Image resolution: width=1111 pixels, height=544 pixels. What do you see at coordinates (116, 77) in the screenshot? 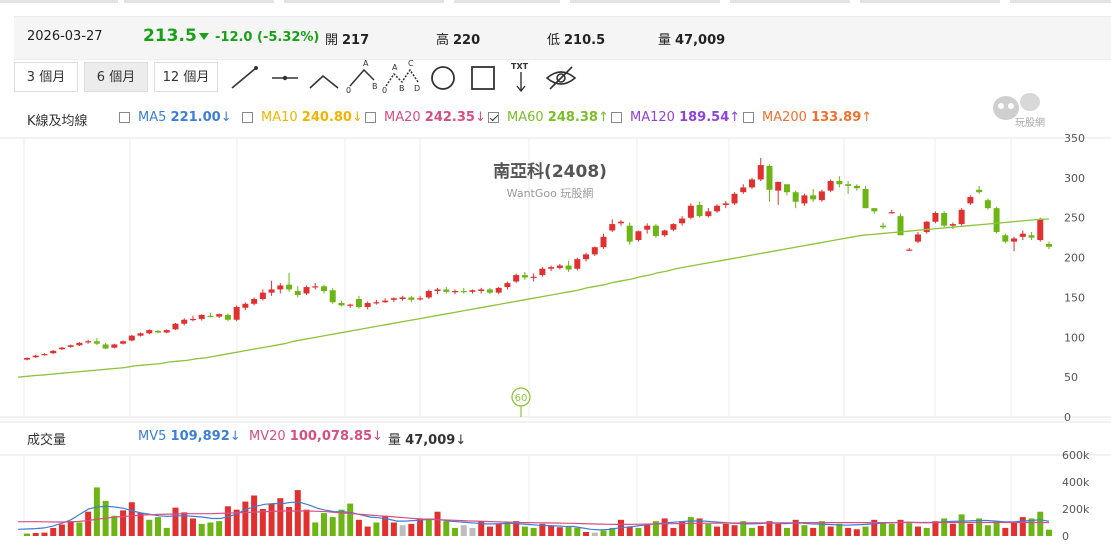
I see `range-6m-button: 6 個月` at bounding box center [116, 77].